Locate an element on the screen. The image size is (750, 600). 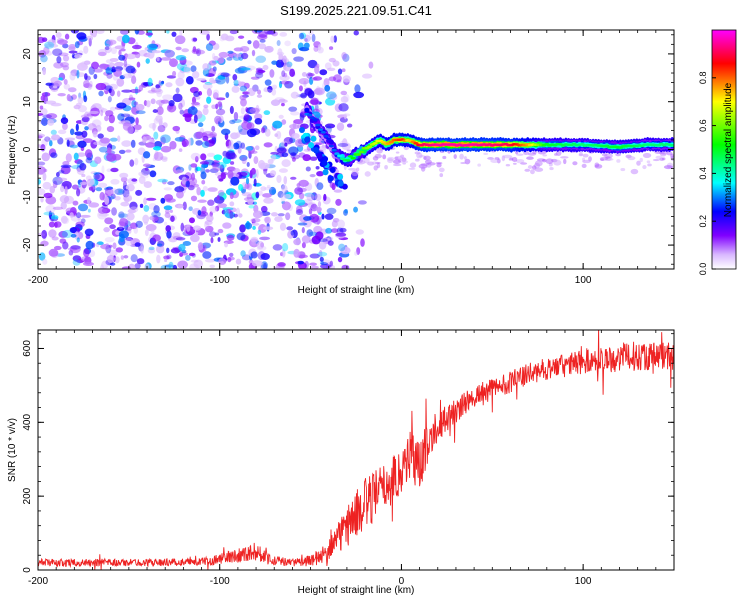
y-tick-label: -20 is located at coordinates (27, 244).